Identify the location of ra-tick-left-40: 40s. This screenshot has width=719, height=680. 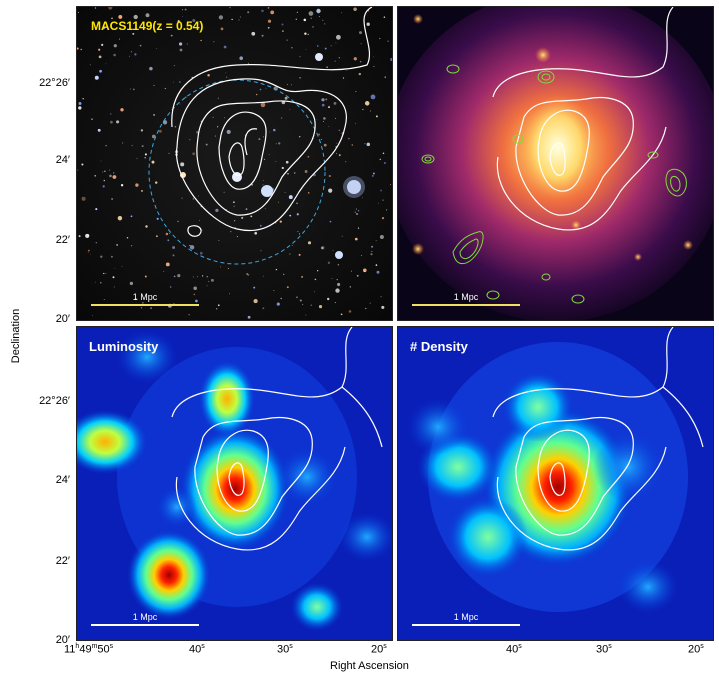
(197, 649).